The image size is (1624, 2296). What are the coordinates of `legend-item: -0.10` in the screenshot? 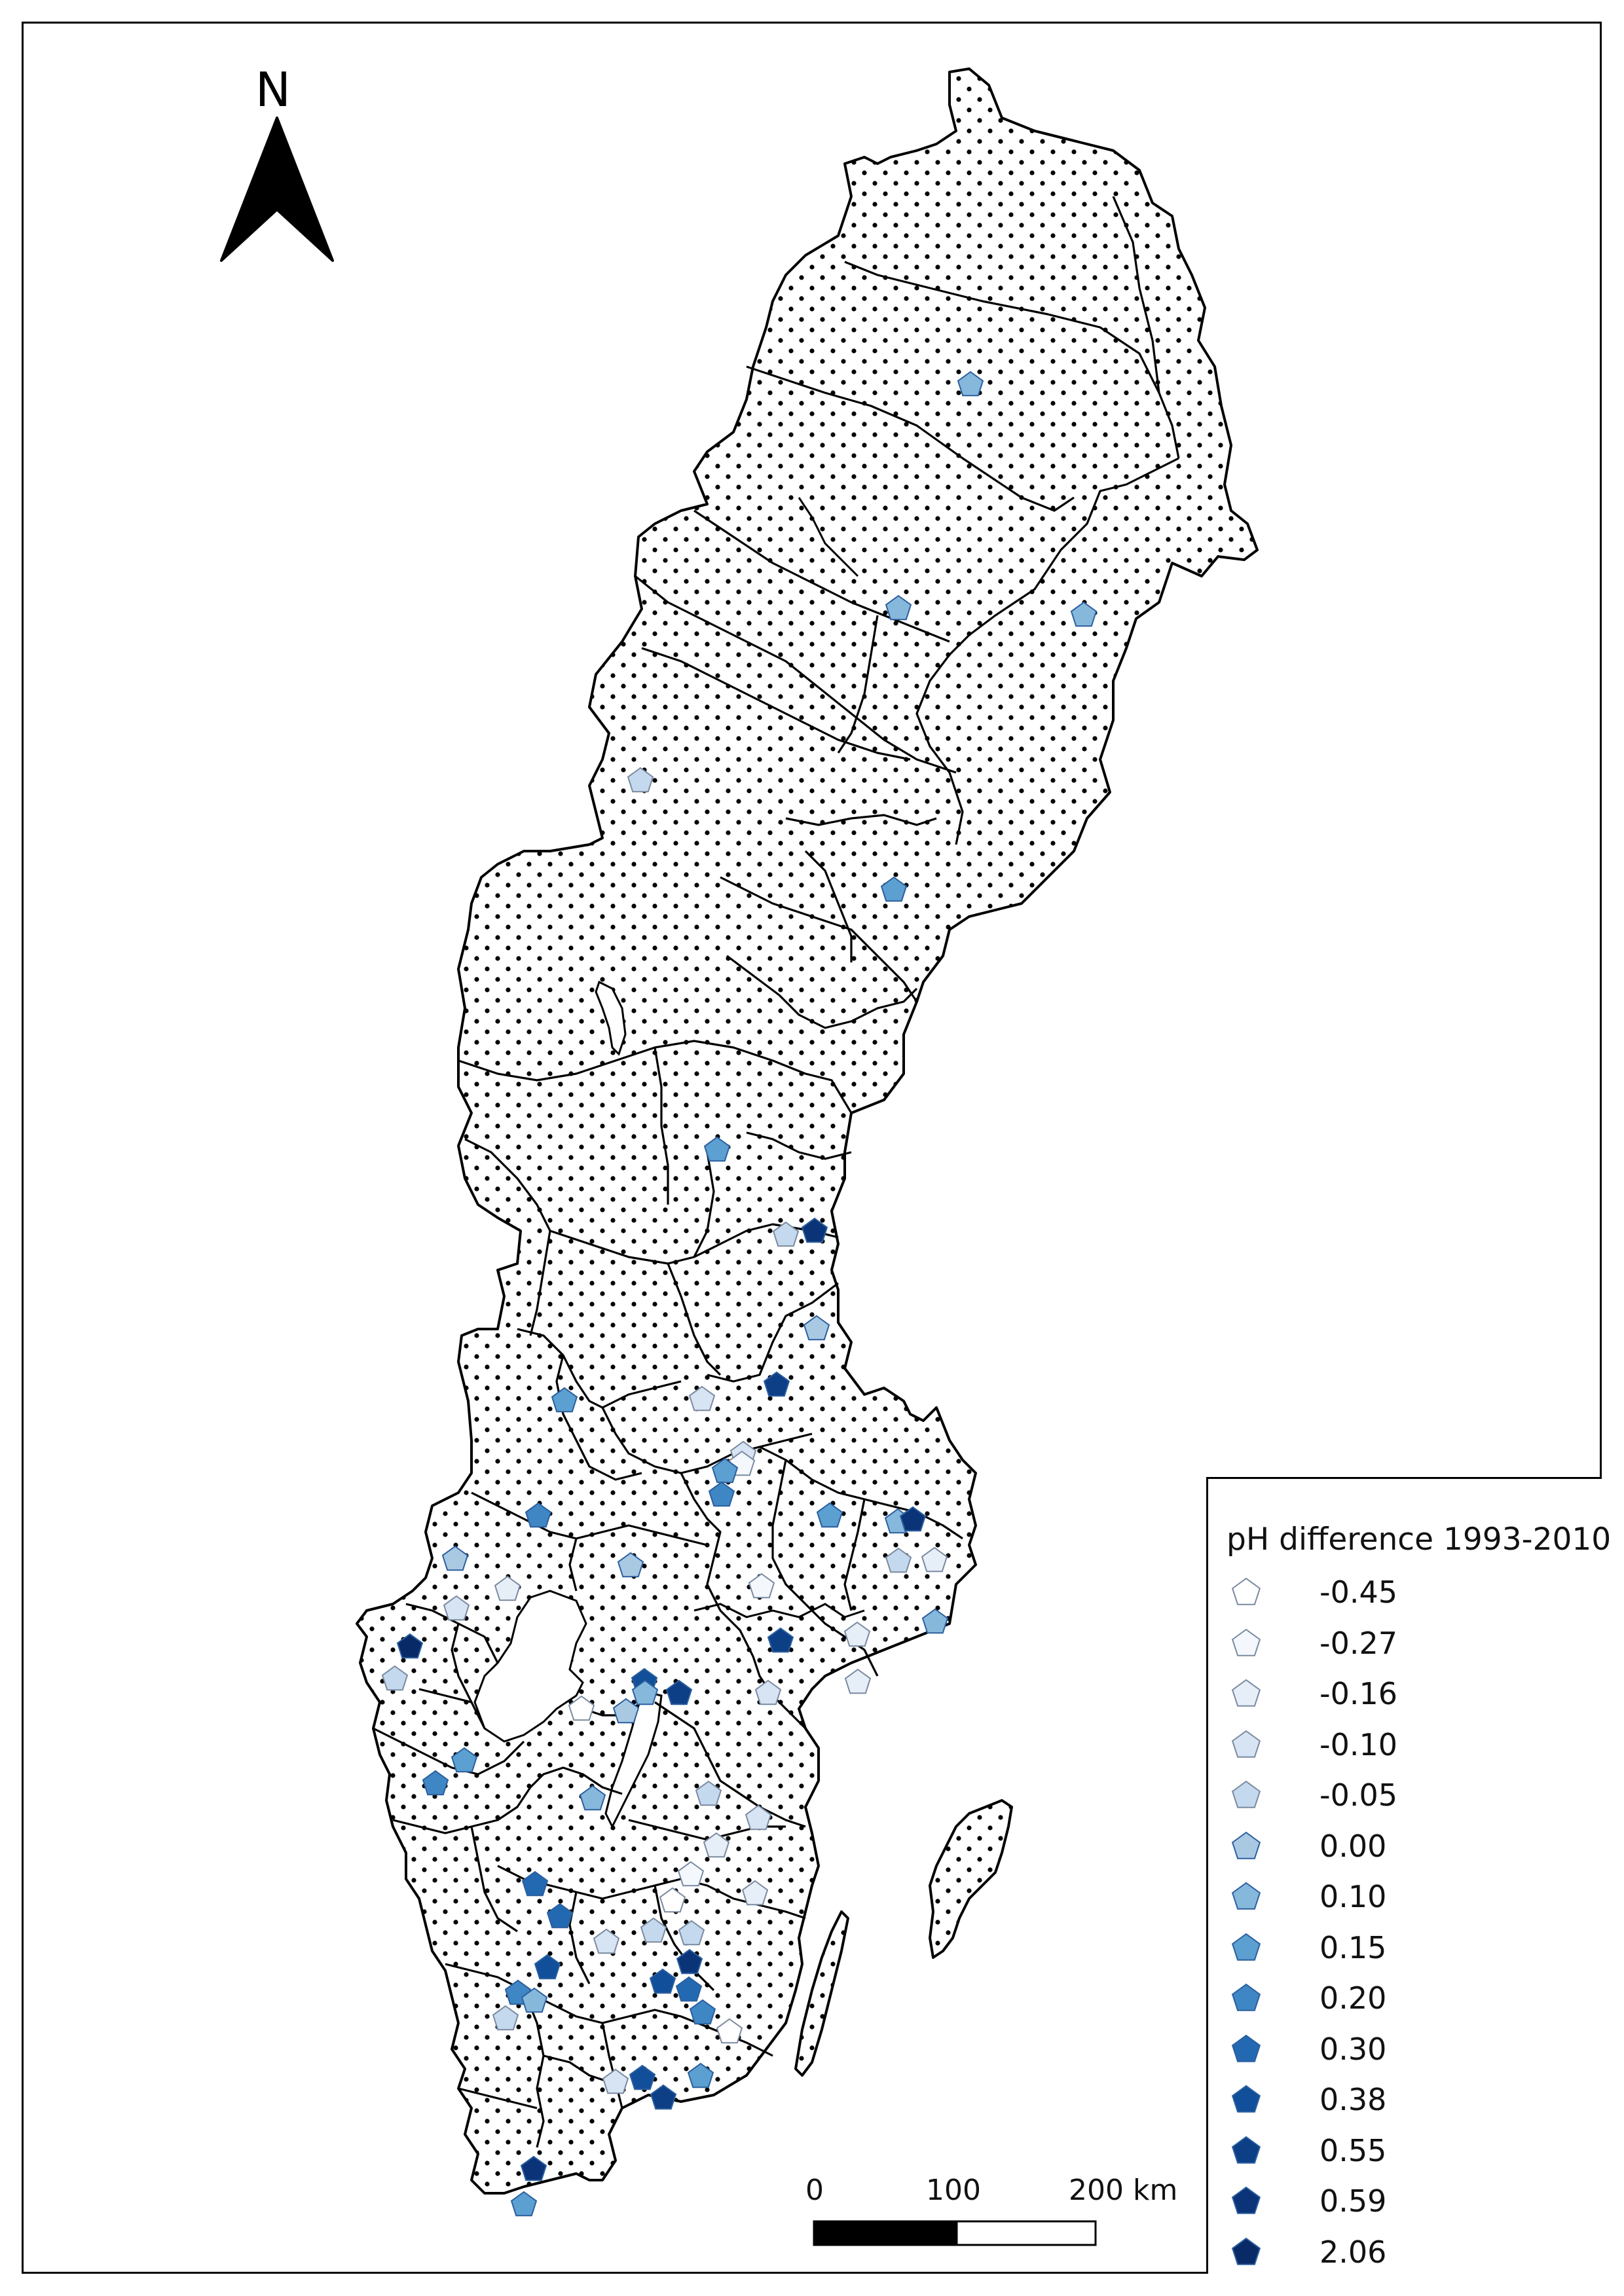 It's located at (1410, 1745).